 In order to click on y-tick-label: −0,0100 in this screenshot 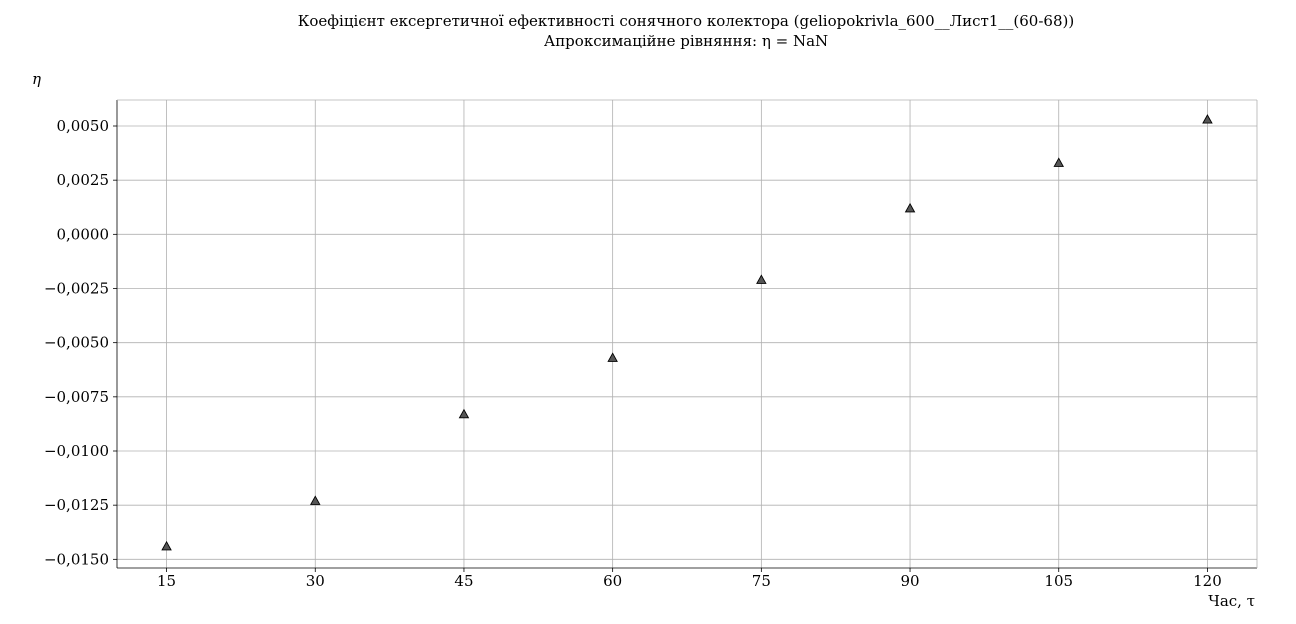, I will do `click(76, 451)`.